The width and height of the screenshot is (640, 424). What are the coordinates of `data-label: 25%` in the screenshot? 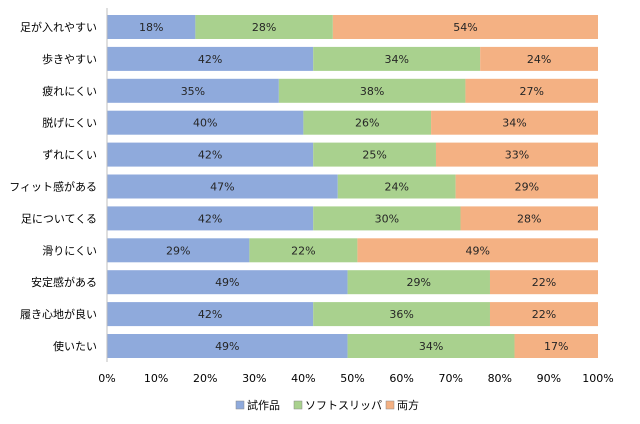 It's located at (374, 155).